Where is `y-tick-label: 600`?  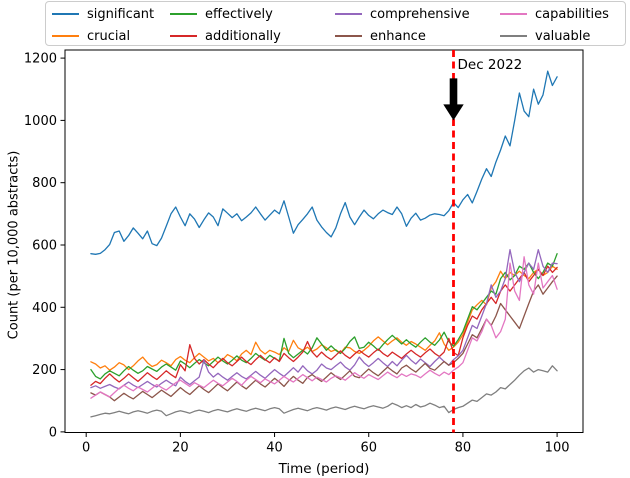 y-tick-label: 600 is located at coordinates (44, 245).